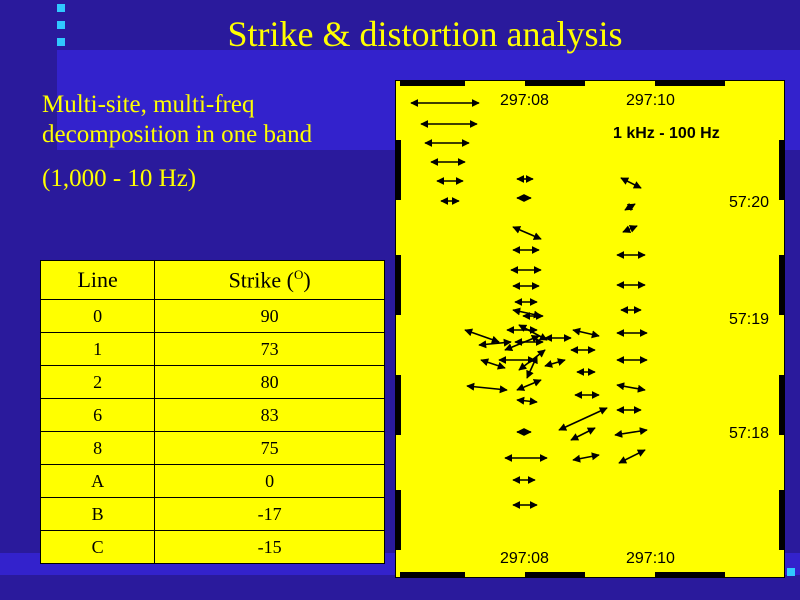 This screenshot has height=600, width=800. What do you see at coordinates (269, 448) in the screenshot?
I see `strike-cell: 75` at bounding box center [269, 448].